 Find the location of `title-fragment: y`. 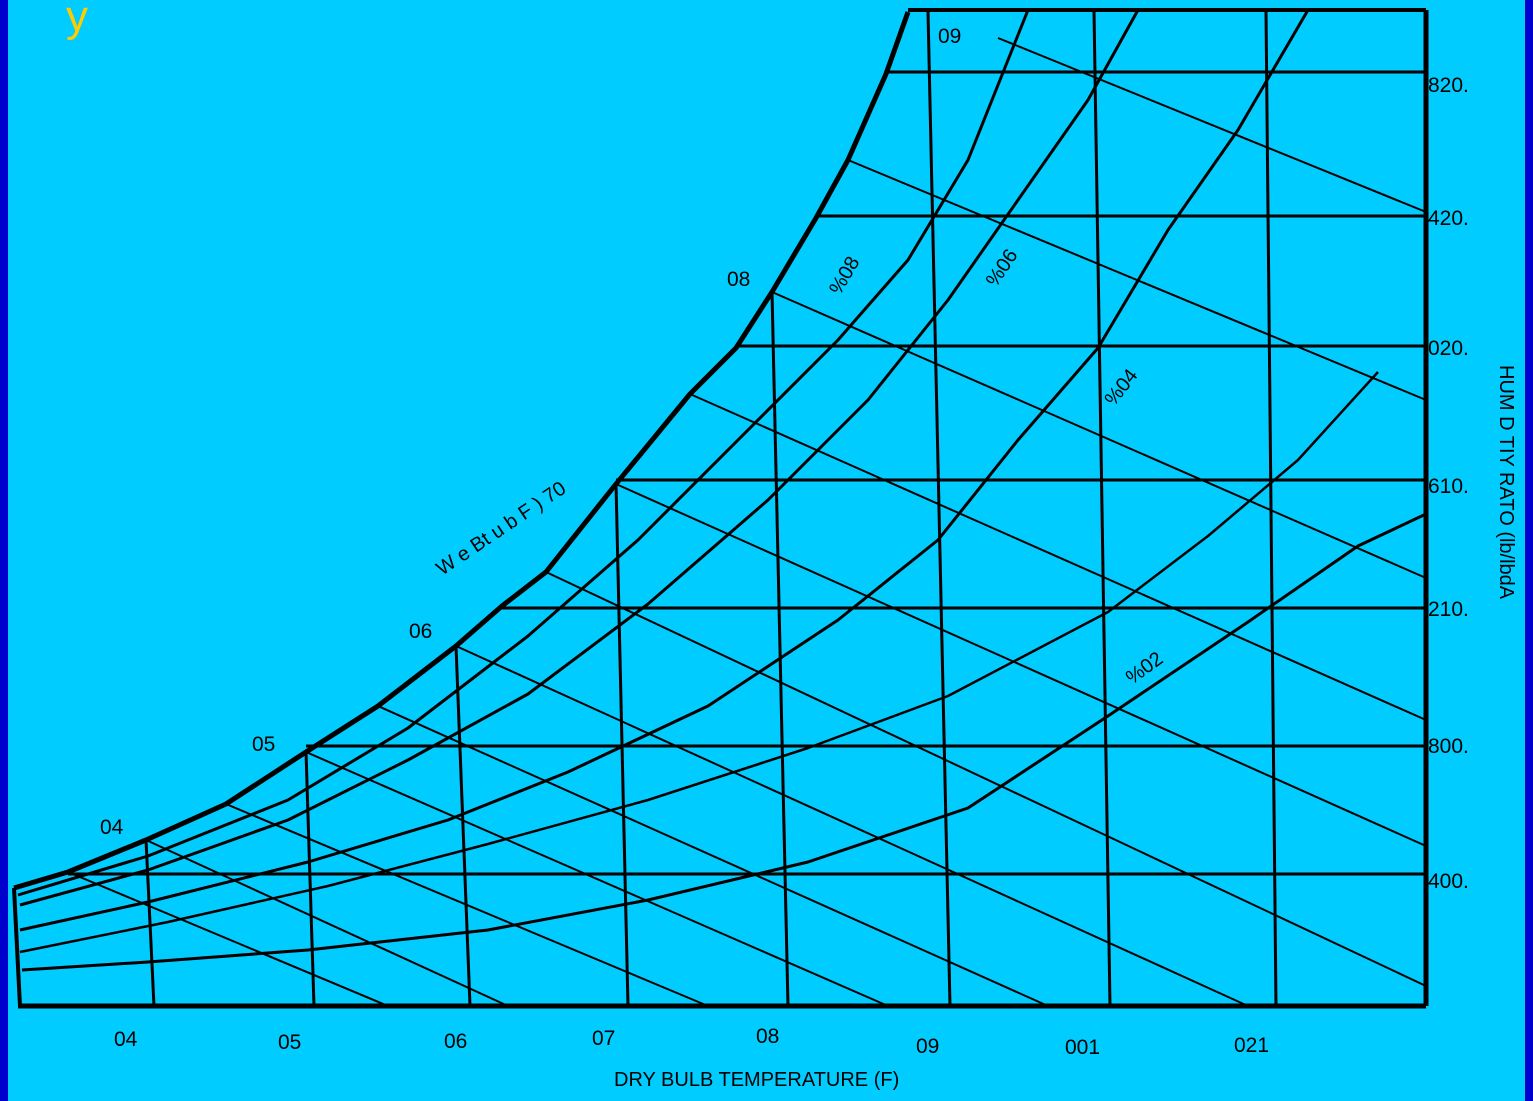

title-fragment: y is located at coordinates (77, 20).